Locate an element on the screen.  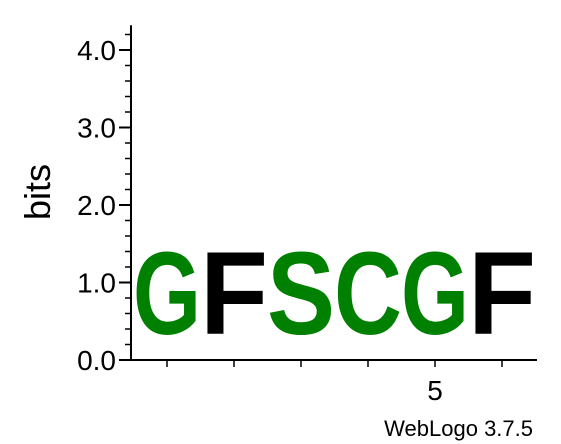
svg-text: C is located at coordinates (368, 293).